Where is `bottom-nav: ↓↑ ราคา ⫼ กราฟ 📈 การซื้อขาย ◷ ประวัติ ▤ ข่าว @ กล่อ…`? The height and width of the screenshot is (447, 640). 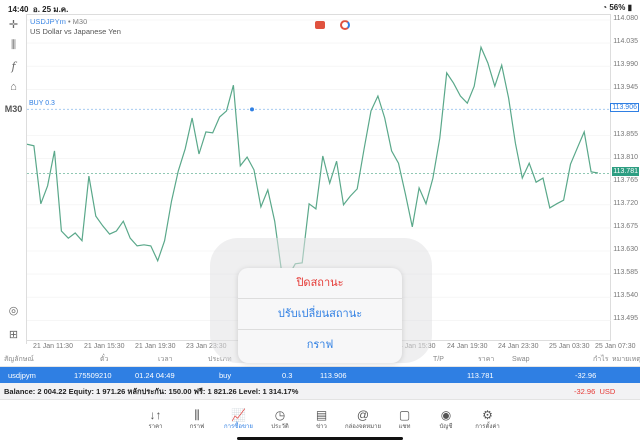 bottom-nav: ↓↑ ราคา ⫼ กราฟ 📈 การซื้อขาย ◷ ประวัติ ▤ ข่าว @ กล่อ… is located at coordinates (320, 423).